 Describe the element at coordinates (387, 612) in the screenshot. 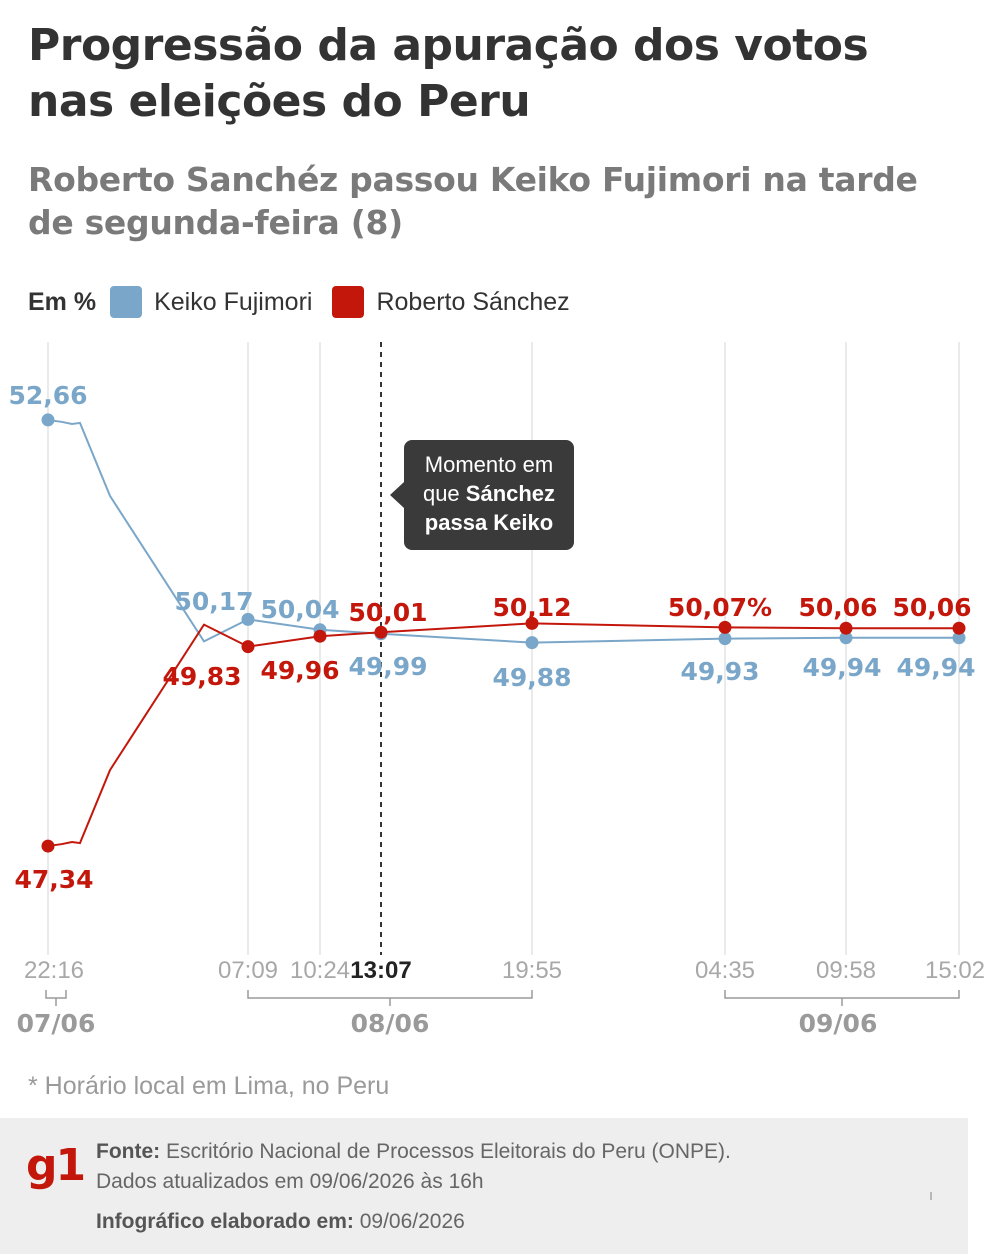

I see `data-label-1-3: 50,01` at that location.